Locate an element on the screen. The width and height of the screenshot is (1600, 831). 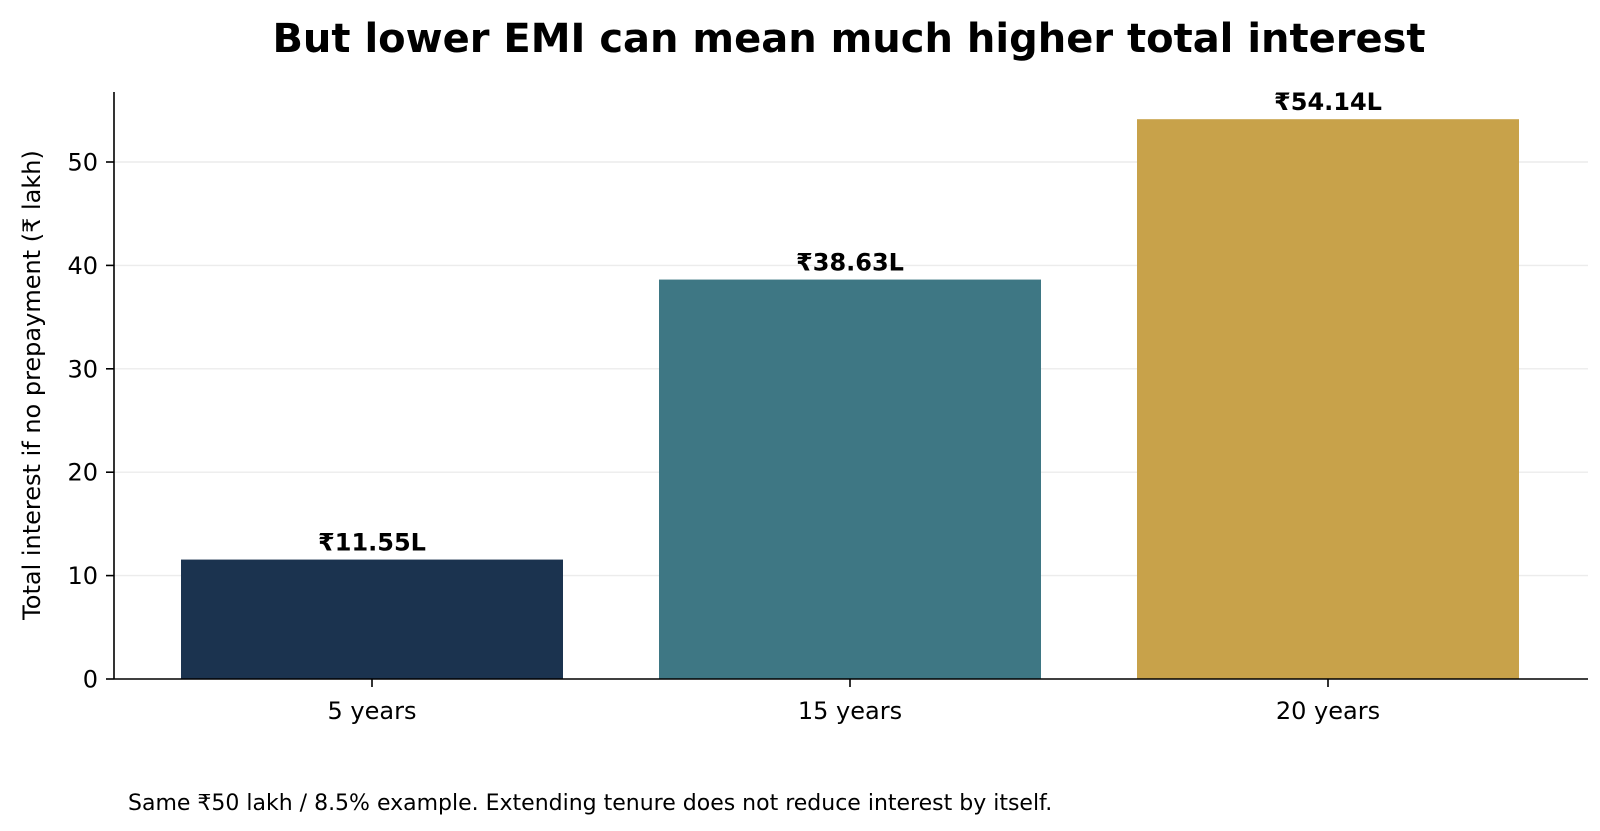
y-tick-label: 10 is located at coordinates (82, 576).